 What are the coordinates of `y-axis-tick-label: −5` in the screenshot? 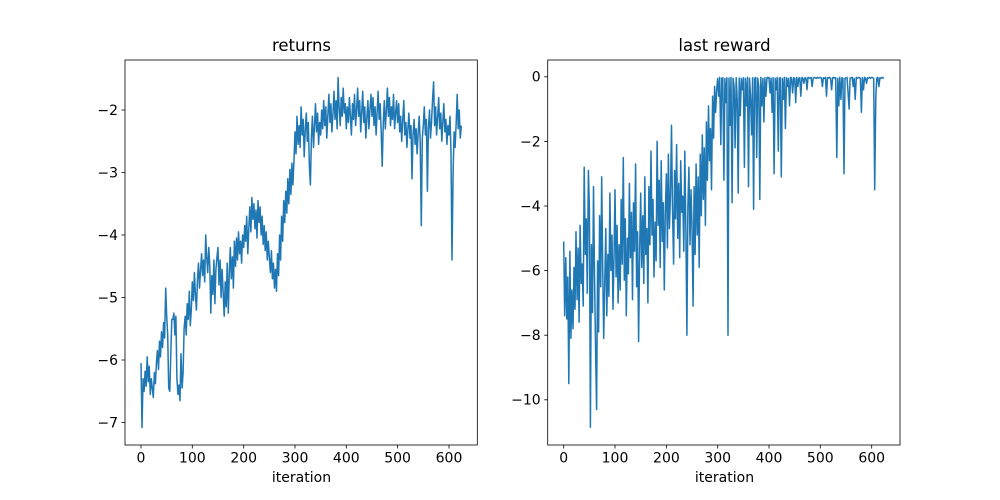 It's located at (107, 298).